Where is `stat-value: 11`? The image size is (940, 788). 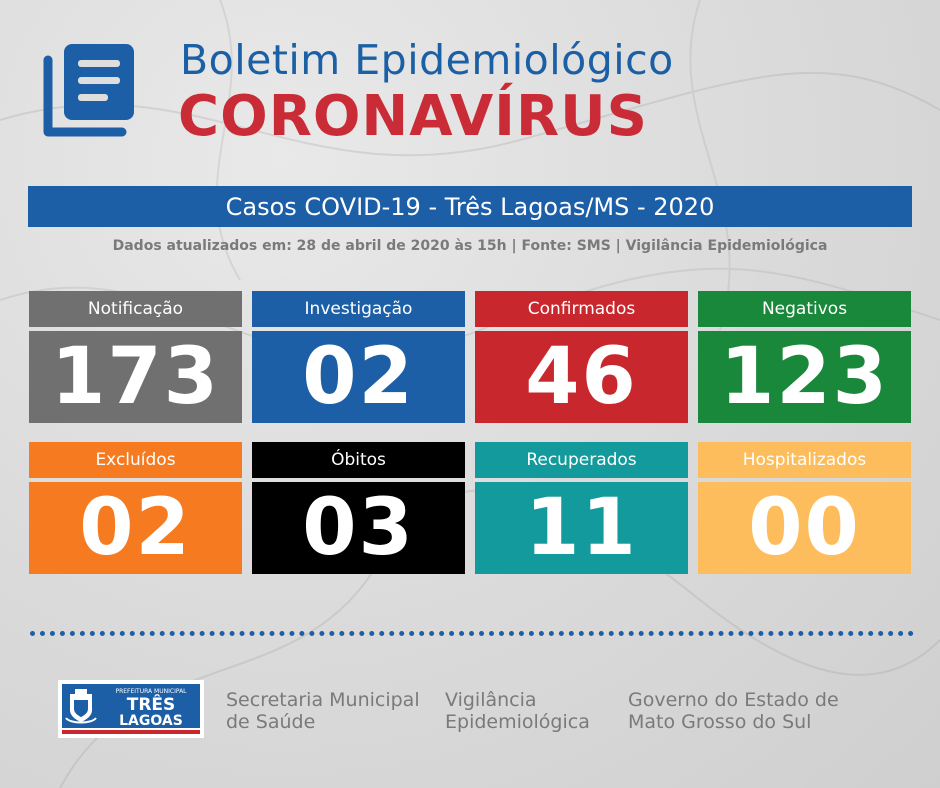
stat-value: 11 is located at coordinates (581, 528).